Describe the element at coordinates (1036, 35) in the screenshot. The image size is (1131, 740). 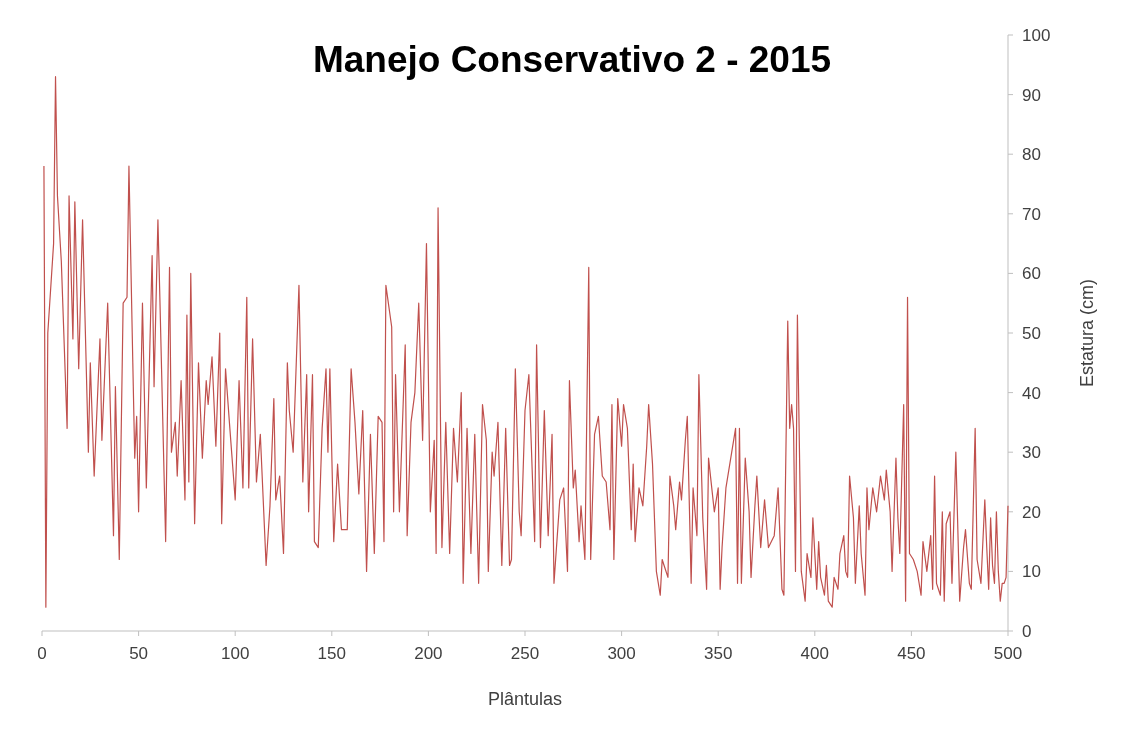
I see `y-tick-label: 100` at that location.